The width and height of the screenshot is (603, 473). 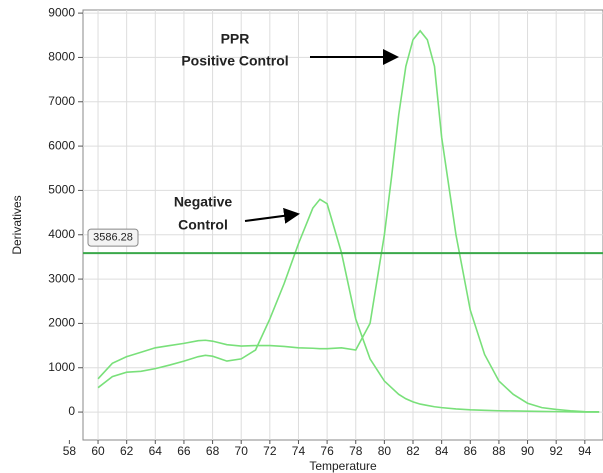 What do you see at coordinates (528, 451) in the screenshot?
I see `x-tick-label: 90` at bounding box center [528, 451].